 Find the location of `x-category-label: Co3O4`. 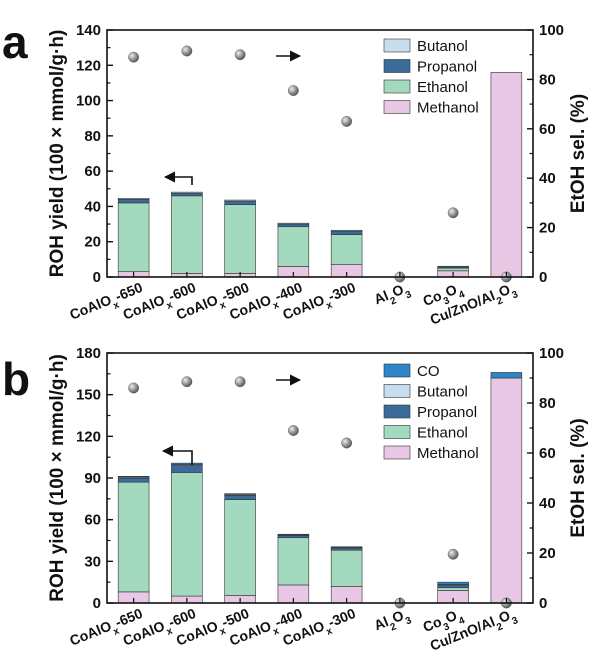

x-category-label: Co3O4 is located at coordinates (444, 296).